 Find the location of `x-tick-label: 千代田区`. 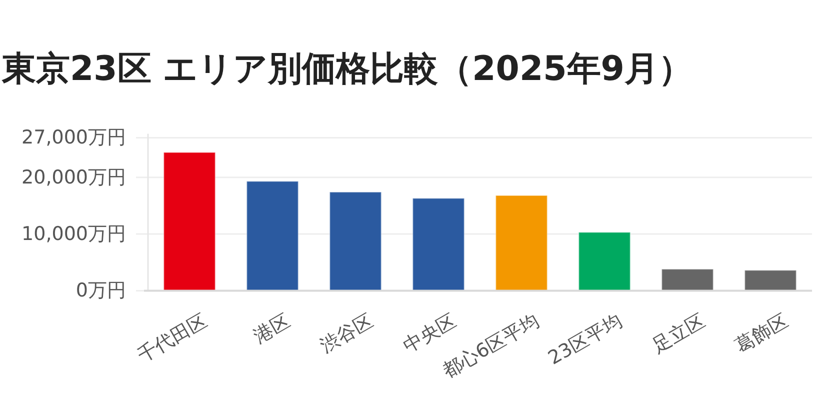

x-tick-label: 千代田区 is located at coordinates (172, 338).